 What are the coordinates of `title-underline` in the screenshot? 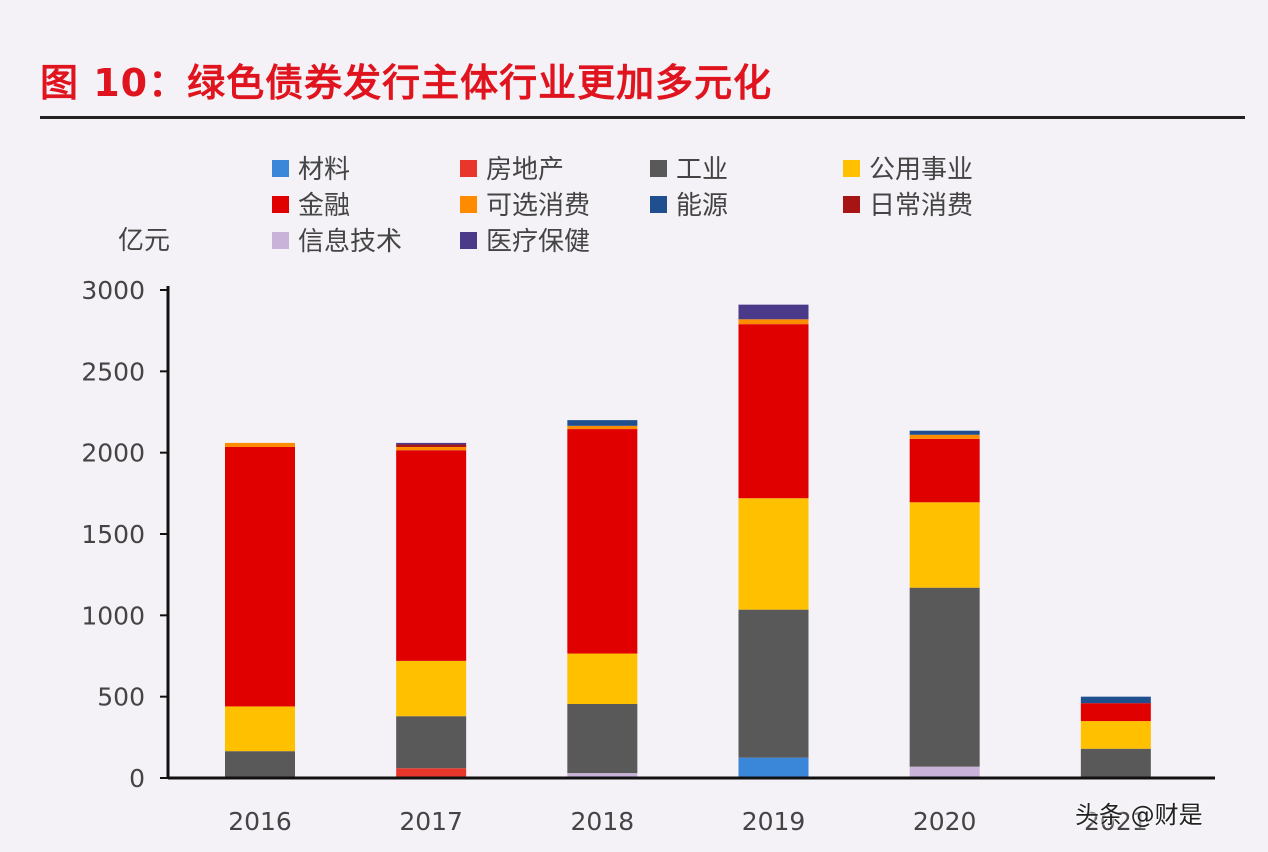 It's located at (642, 117).